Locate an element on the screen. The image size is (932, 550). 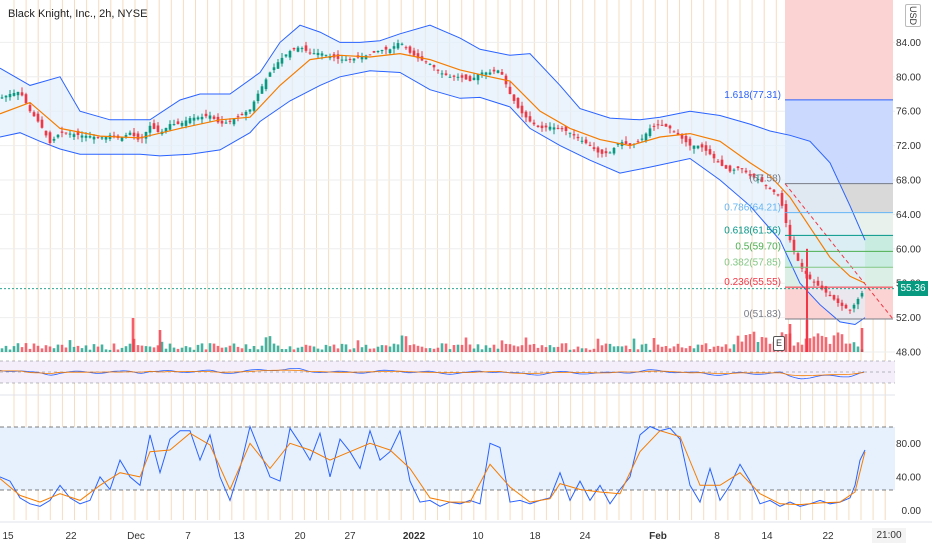
time-axis-label: 13 is located at coordinates (239, 536).